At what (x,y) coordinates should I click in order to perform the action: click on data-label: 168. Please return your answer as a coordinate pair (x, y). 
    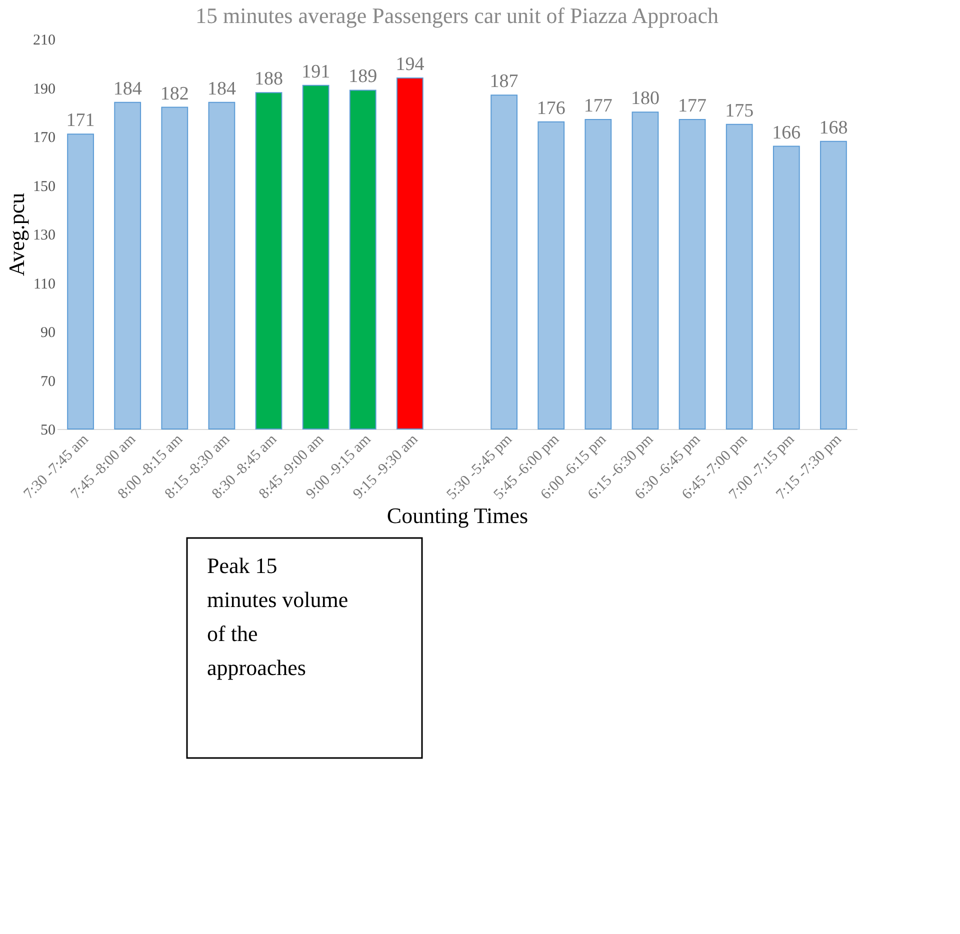
    Looking at the image, I should click on (833, 127).